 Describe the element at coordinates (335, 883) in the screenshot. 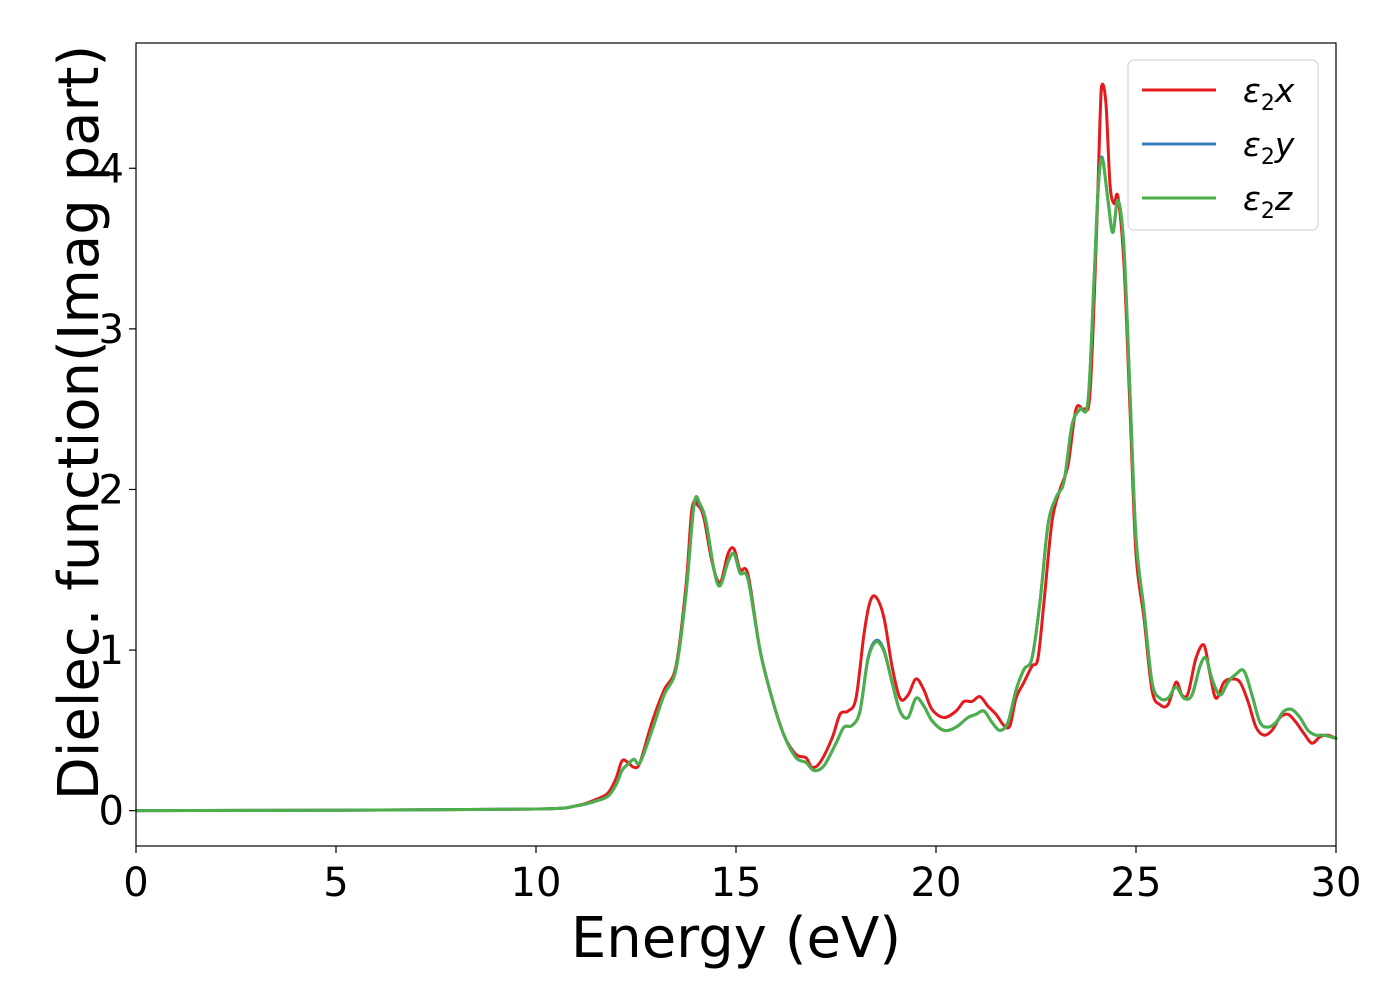

I see `x-tick-label: 5` at that location.